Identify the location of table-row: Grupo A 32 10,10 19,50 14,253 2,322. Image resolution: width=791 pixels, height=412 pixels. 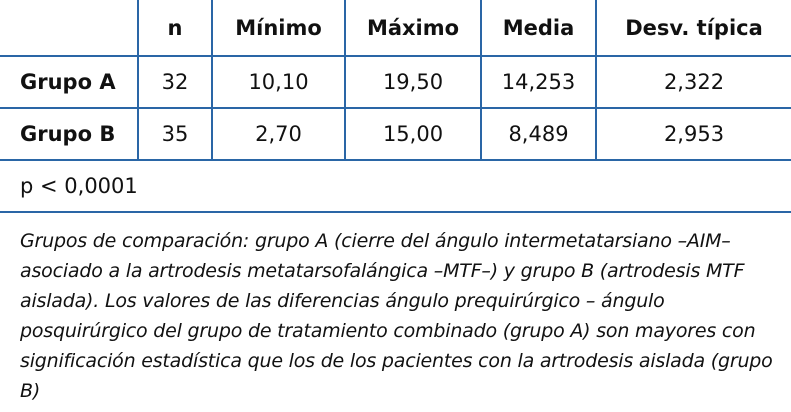
(395, 82).